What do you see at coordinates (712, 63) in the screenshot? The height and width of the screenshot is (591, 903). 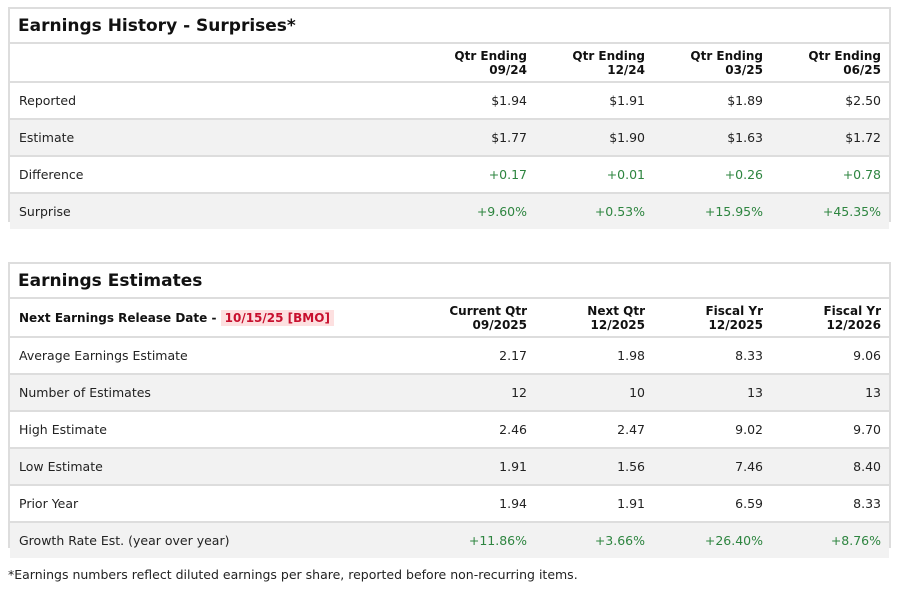 I see `column-header: Qtr Ending 03/25` at bounding box center [712, 63].